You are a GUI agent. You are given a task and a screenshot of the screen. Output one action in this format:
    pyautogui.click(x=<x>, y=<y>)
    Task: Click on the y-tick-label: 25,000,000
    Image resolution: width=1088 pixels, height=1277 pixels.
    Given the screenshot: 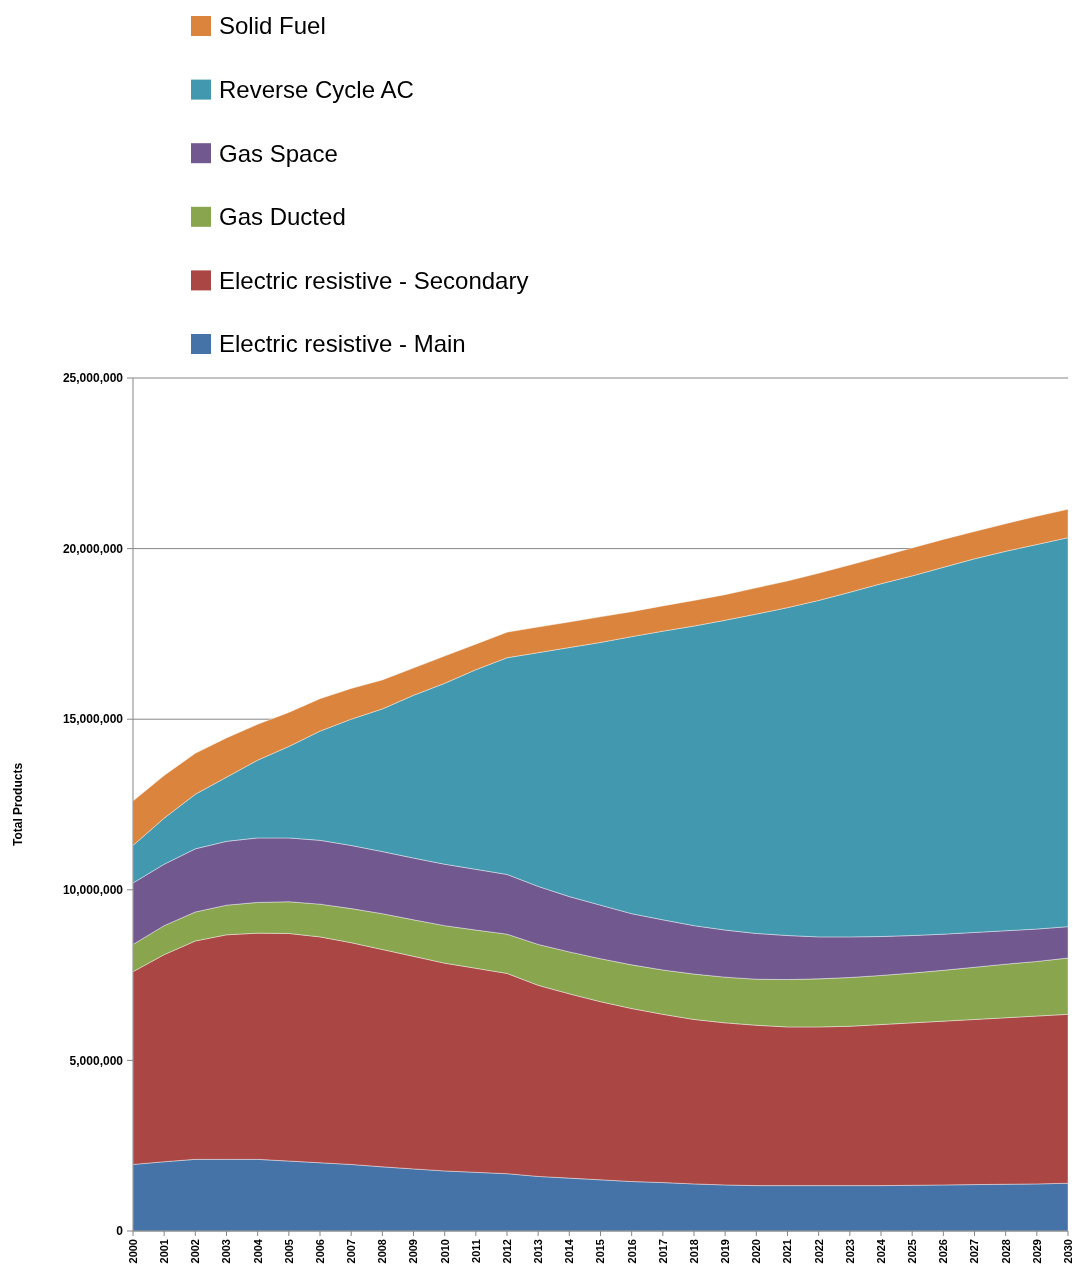 What is the action you would take?
    pyautogui.click(x=93, y=378)
    